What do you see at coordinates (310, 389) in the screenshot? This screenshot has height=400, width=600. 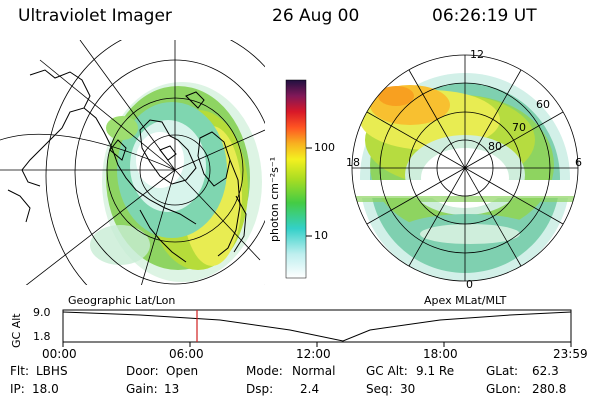 I see `dsp-value: 2.4` at bounding box center [310, 389].